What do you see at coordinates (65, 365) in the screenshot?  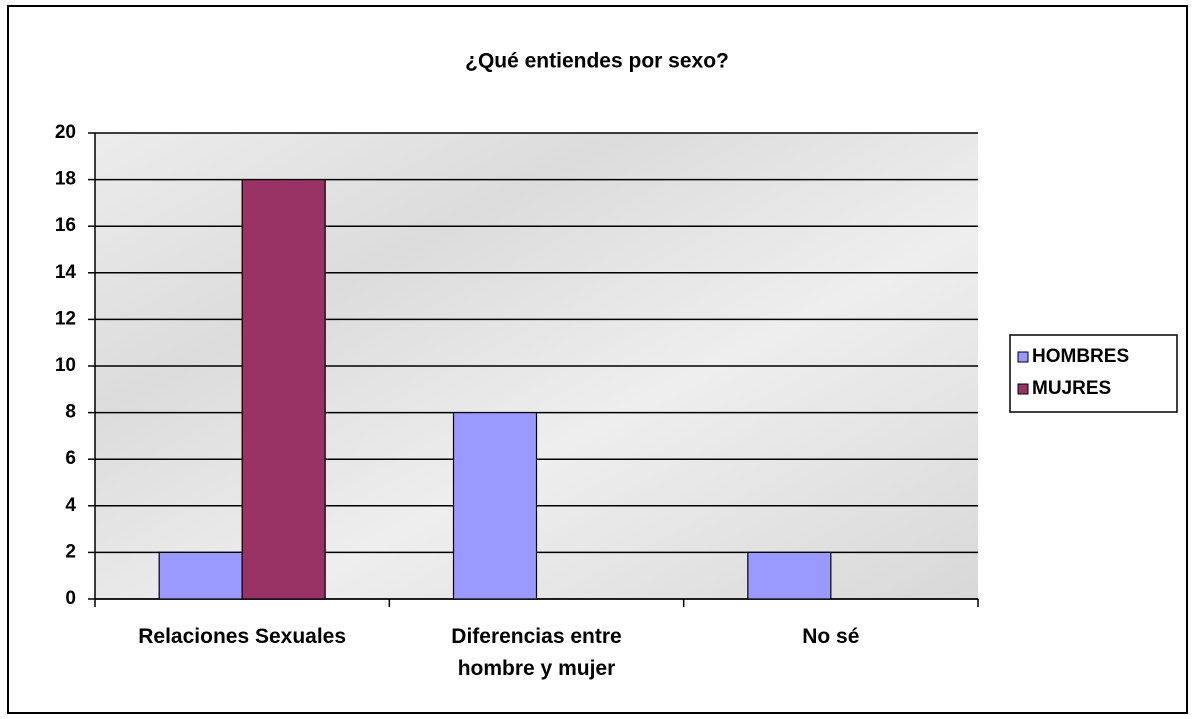 I see `y-tick-label: 10` at bounding box center [65, 365].